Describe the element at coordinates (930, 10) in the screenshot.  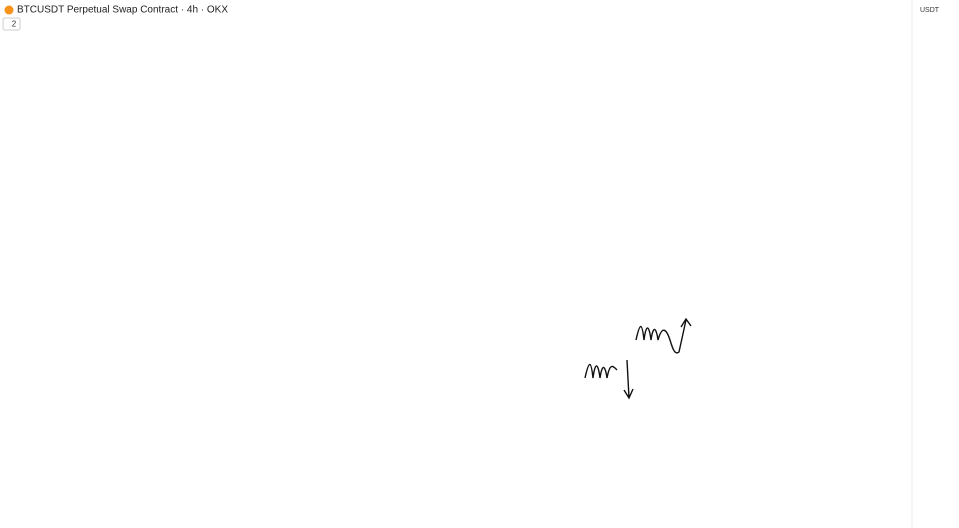
I see `currency-label: USDT` at that location.